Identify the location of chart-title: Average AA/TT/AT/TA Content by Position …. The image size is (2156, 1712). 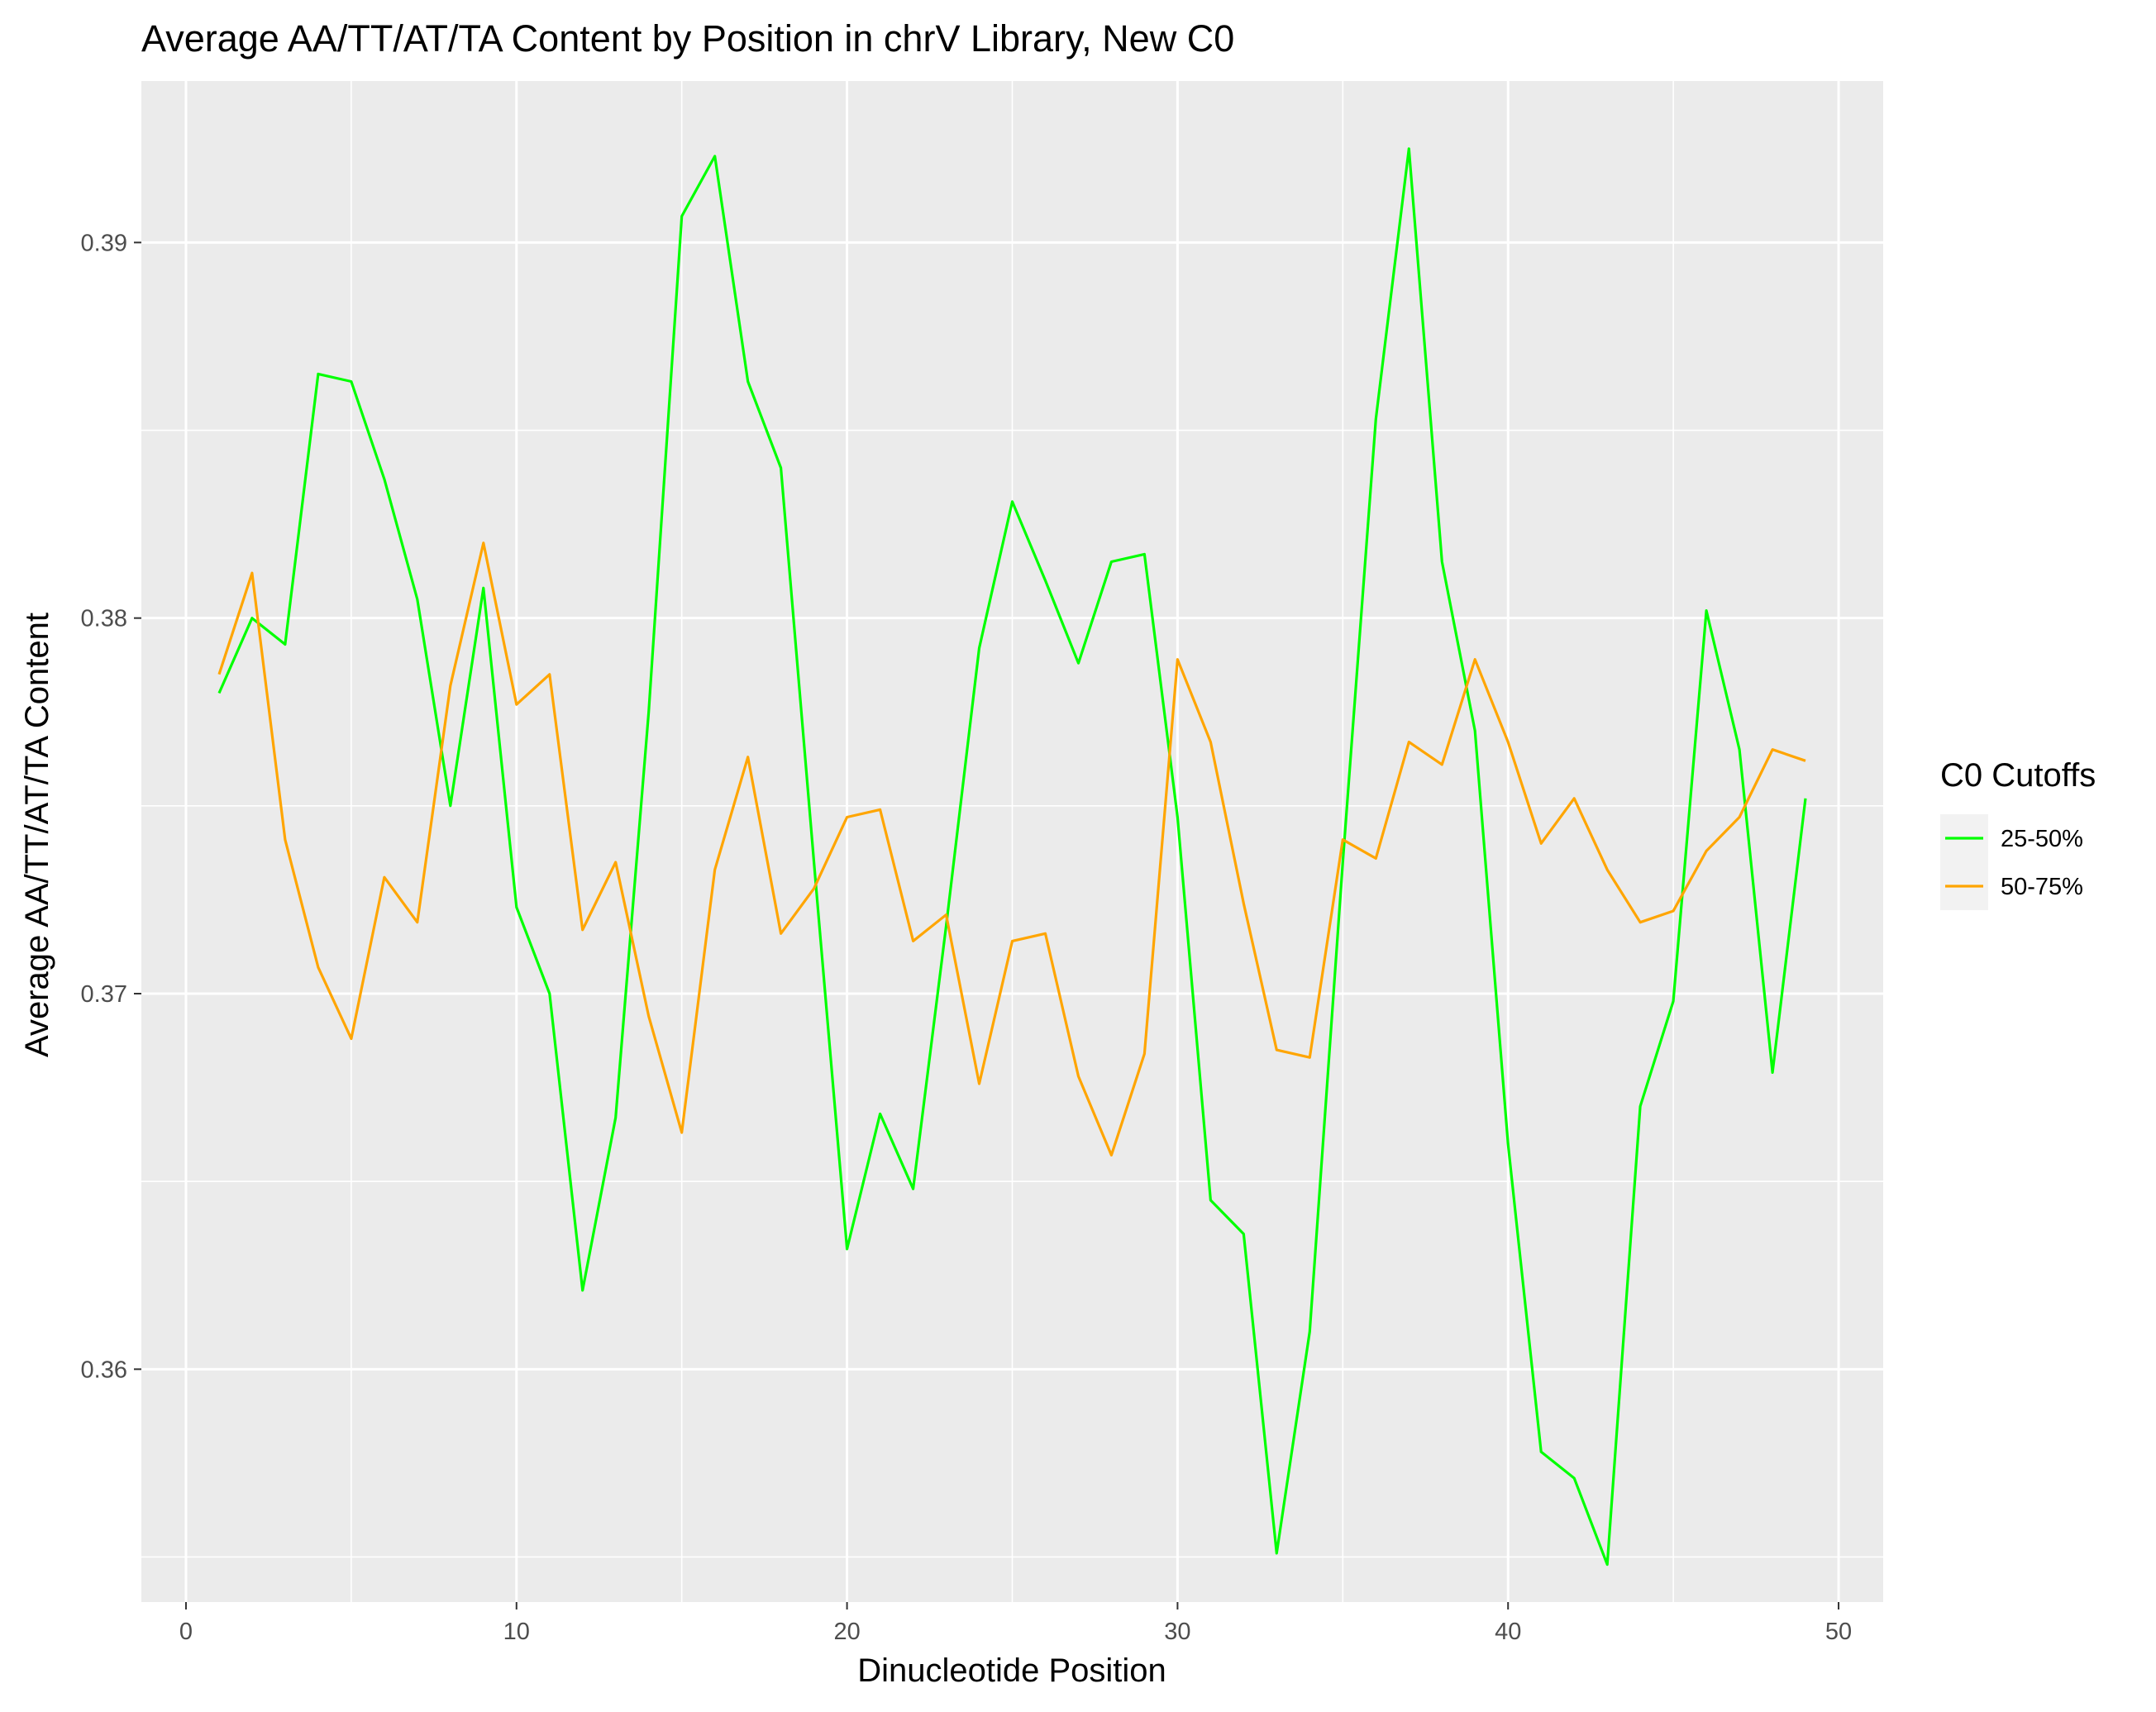
(687, 38).